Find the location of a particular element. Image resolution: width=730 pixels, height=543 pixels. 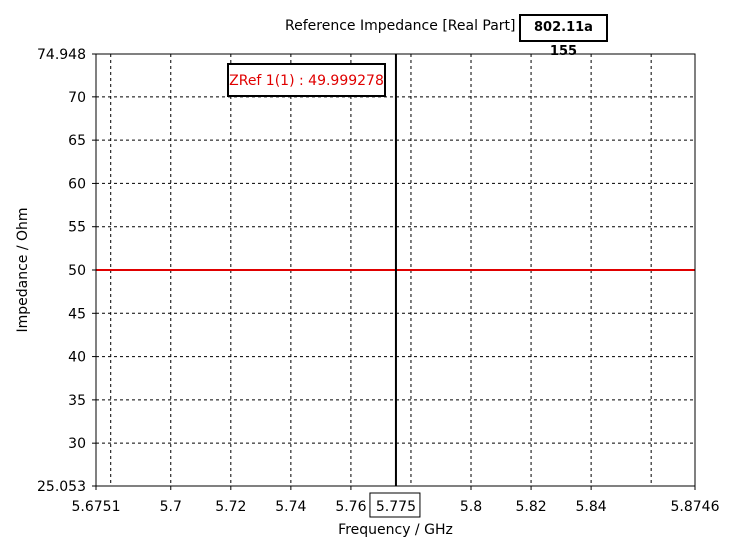

y-tick-label: 45 is located at coordinates (77, 314).